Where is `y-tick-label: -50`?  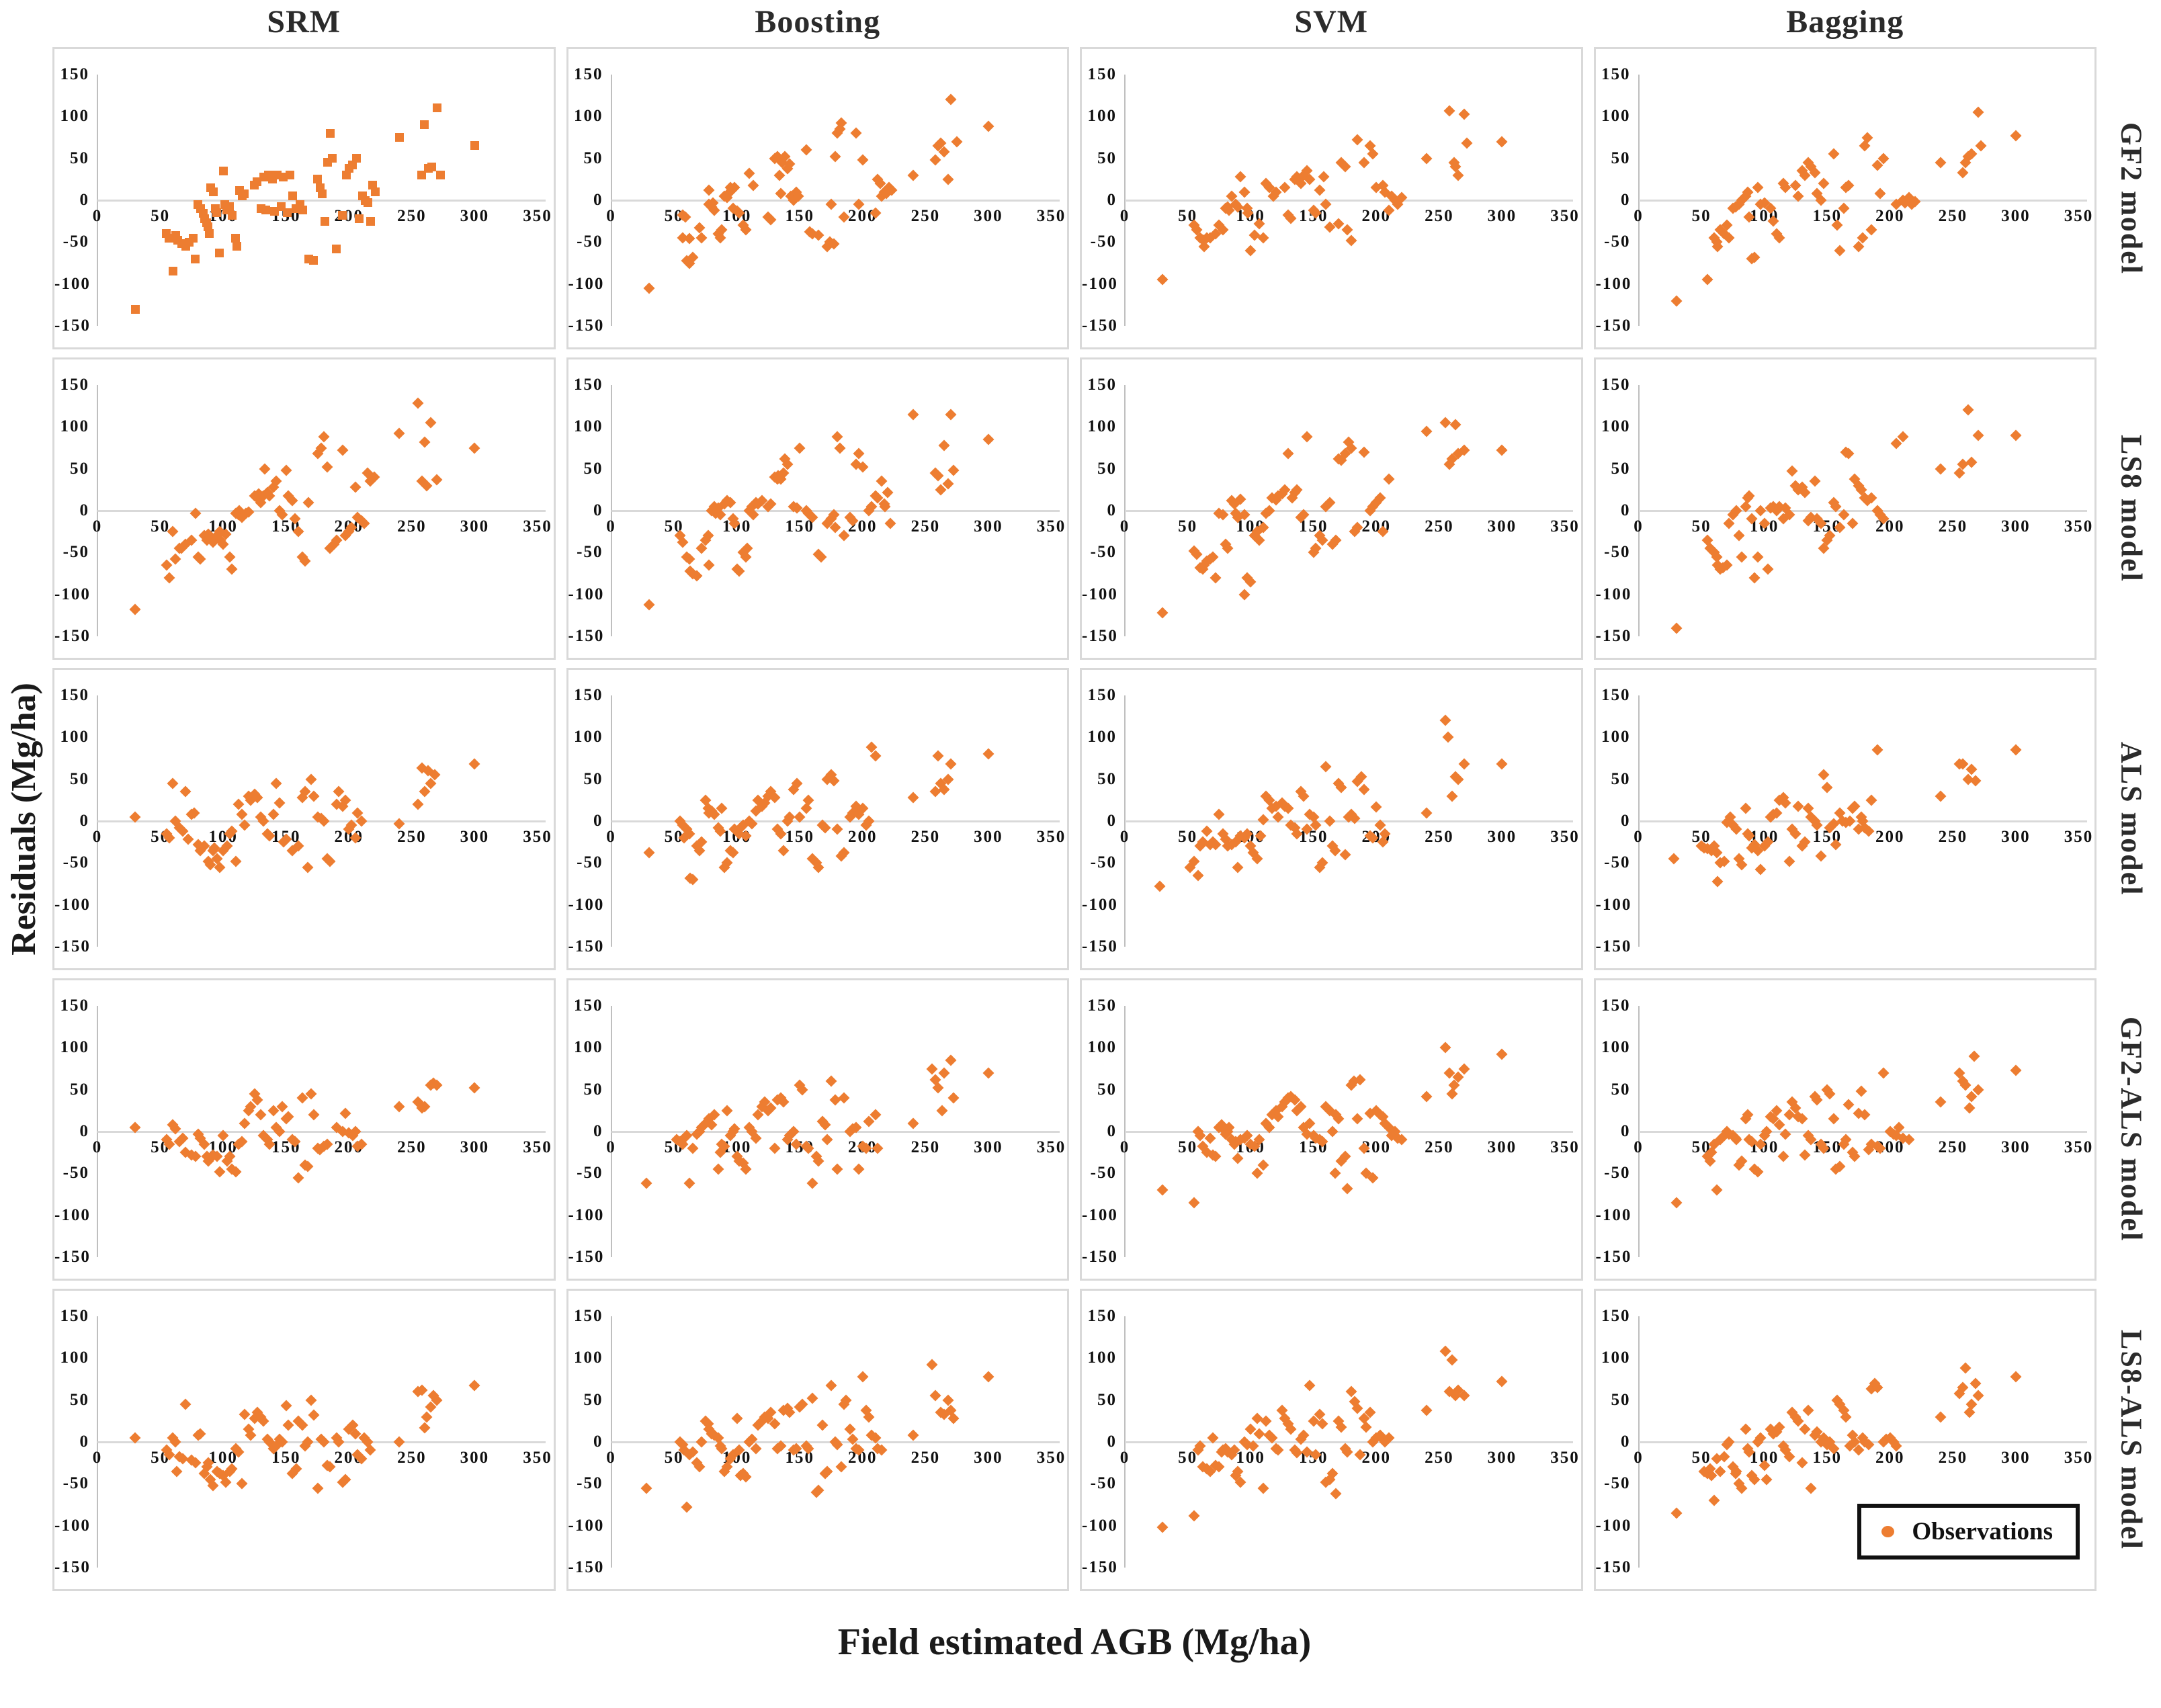
y-tick-label: -50 is located at coordinates (590, 862).